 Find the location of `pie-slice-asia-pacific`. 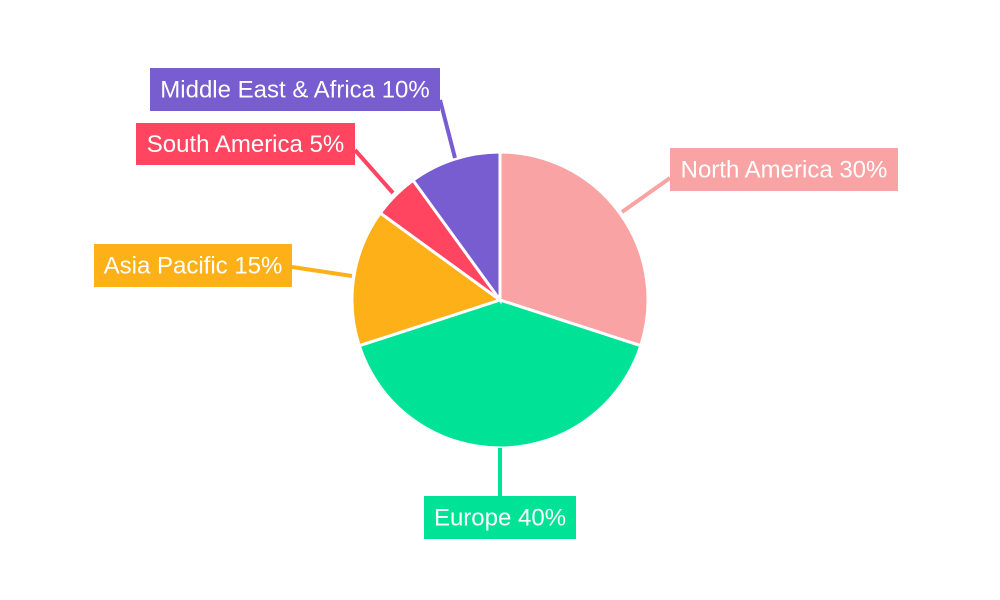

pie-slice-asia-pacific is located at coordinates (427, 279).